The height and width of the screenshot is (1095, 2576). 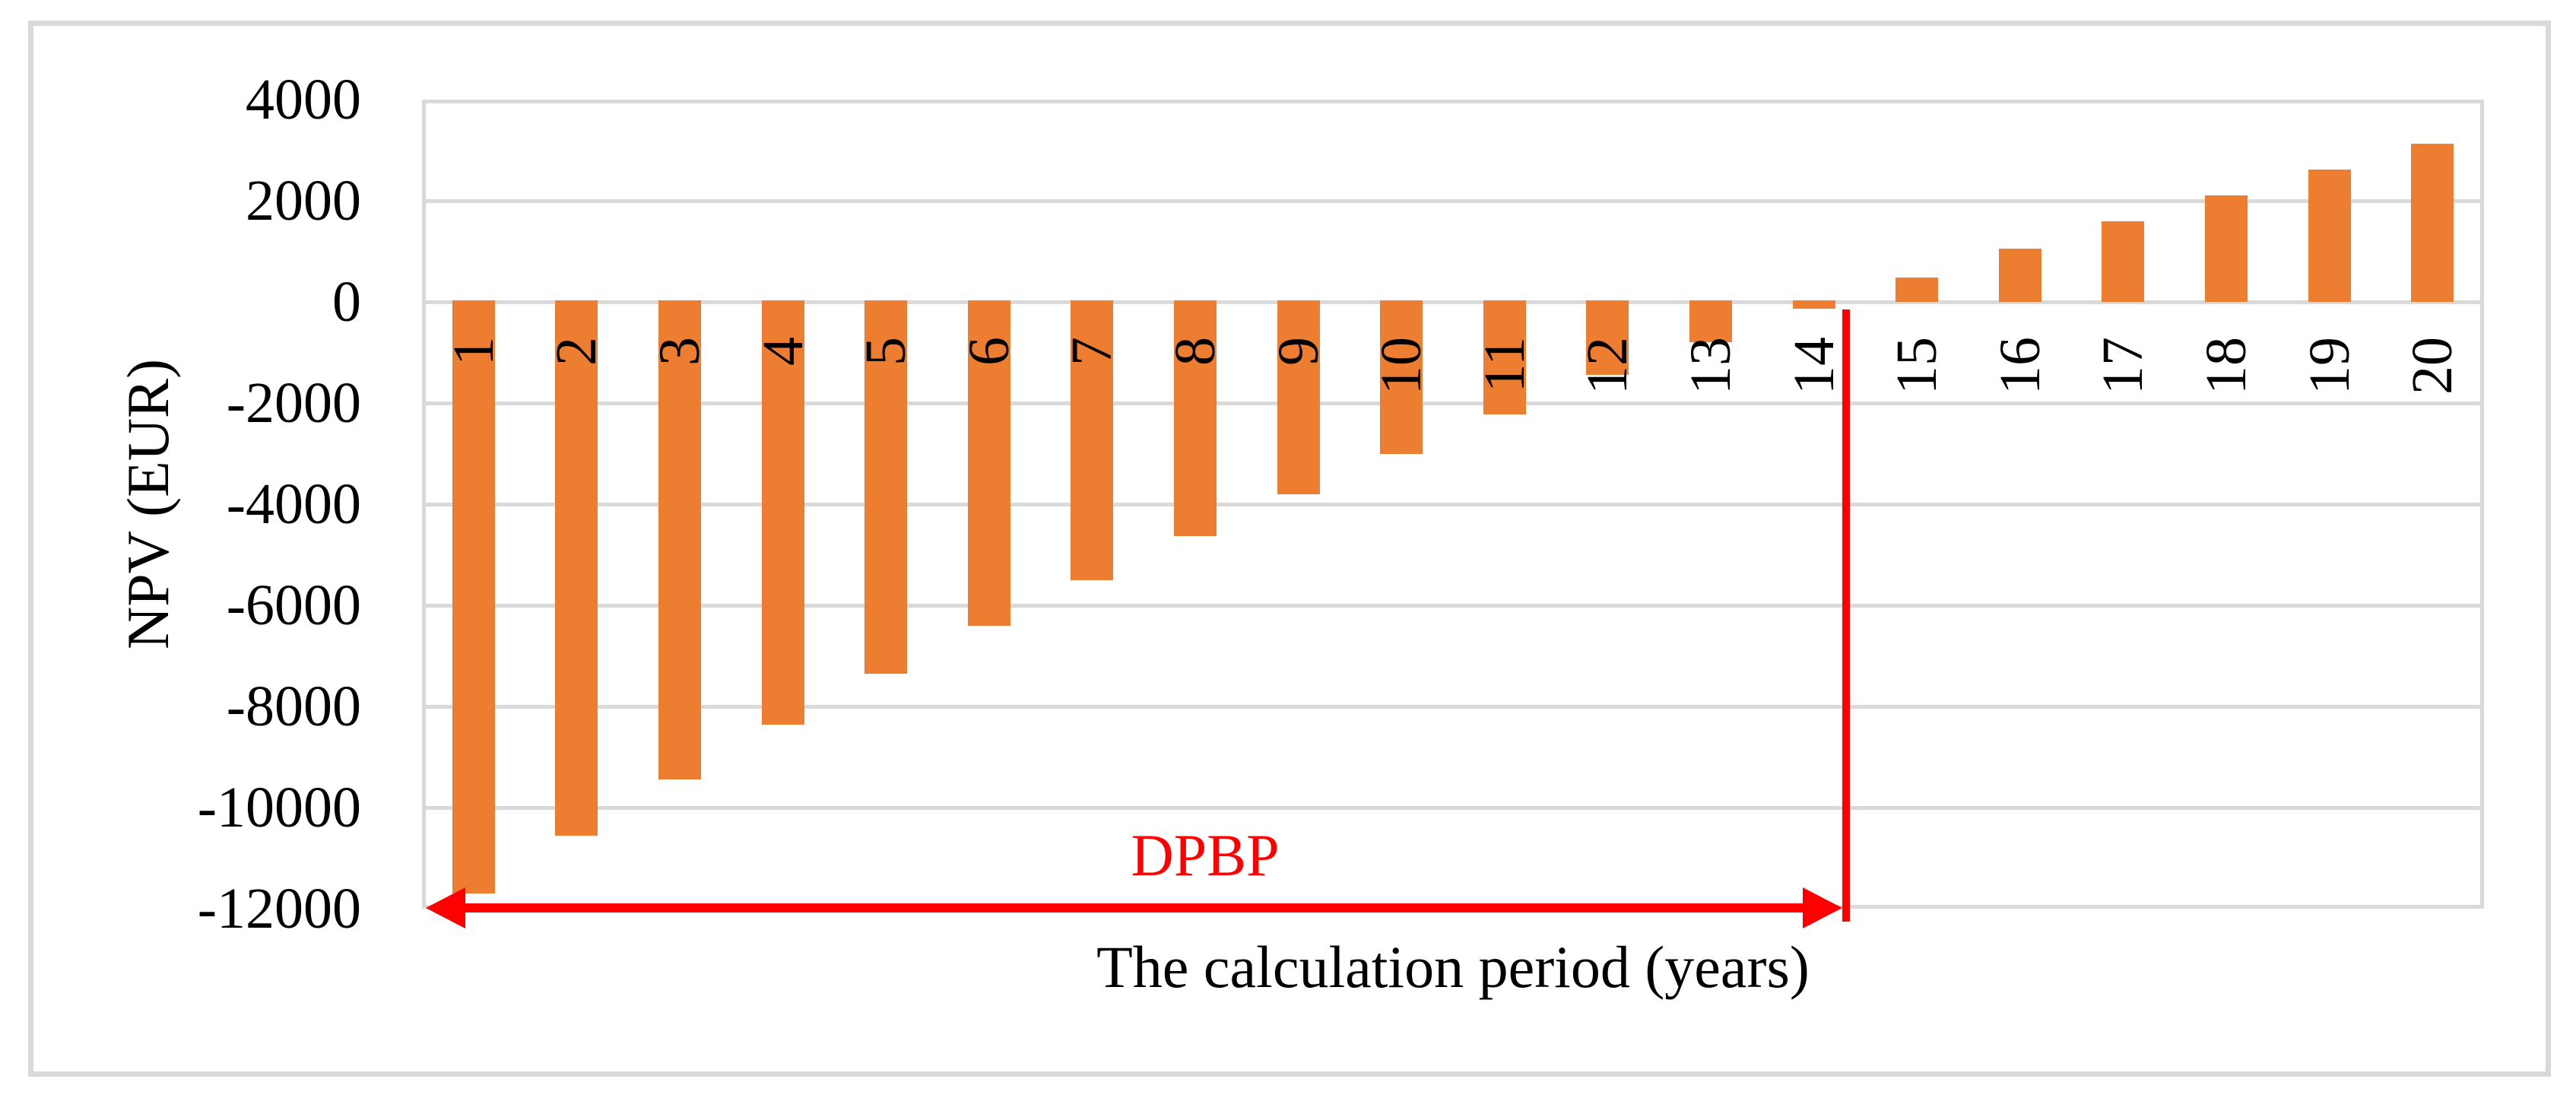 I want to click on dpbp-vertical-line, so click(x=1846, y=615).